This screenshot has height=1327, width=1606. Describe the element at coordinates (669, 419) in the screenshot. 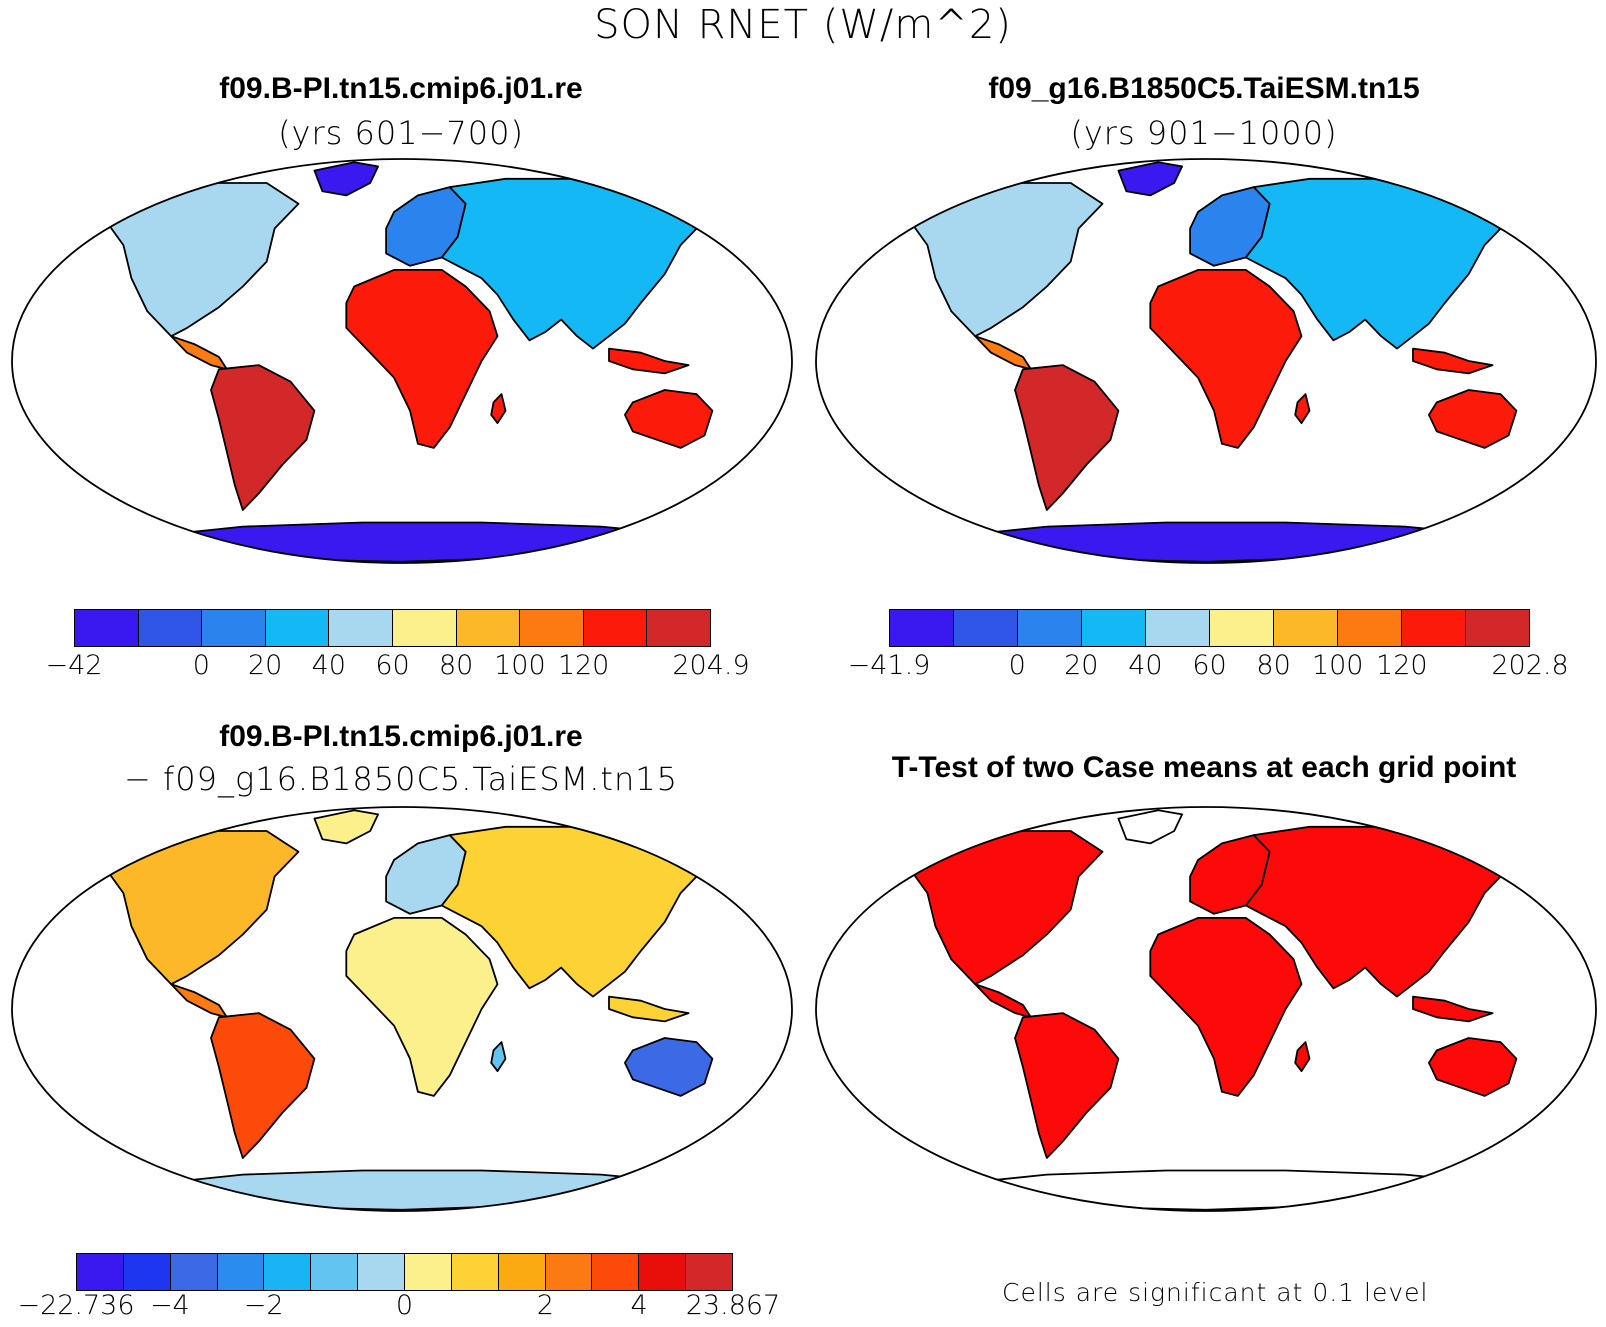

I see `tl-australia` at that location.